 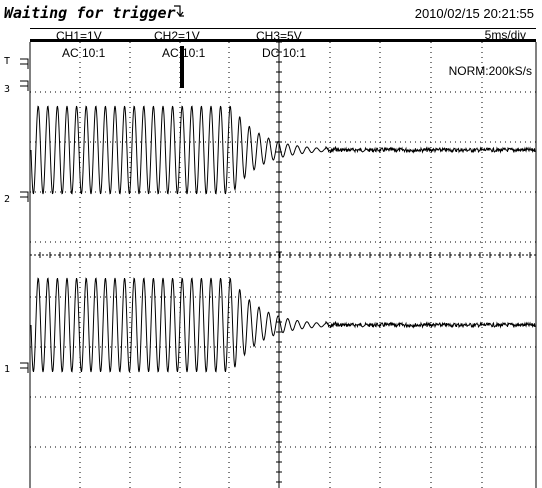 I want to click on timebase: 5ms/div, so click(x=505, y=35).